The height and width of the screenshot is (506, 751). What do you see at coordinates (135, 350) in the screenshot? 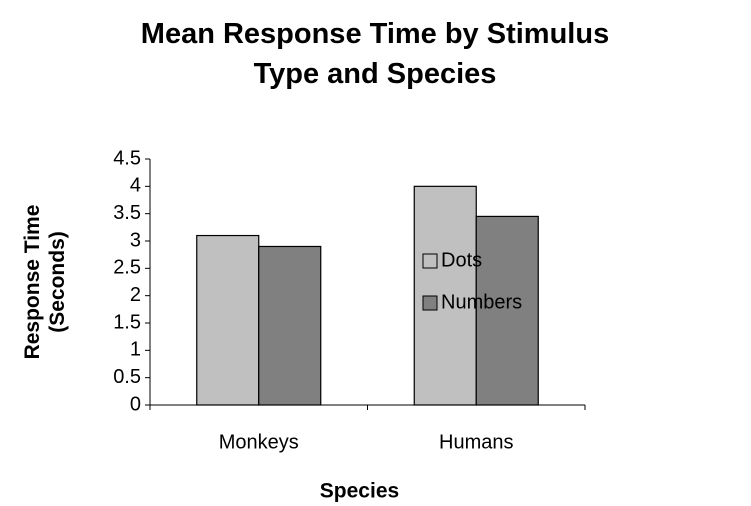
I see `y-tick-label: 1` at bounding box center [135, 350].